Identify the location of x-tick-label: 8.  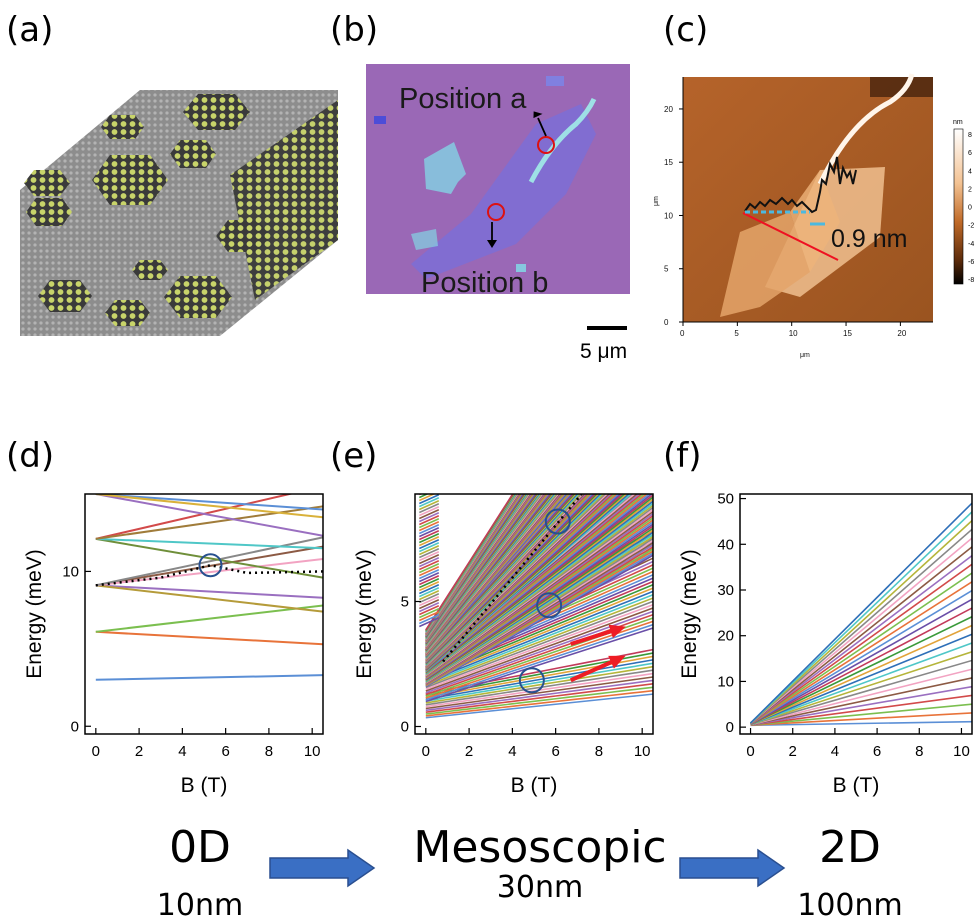
(599, 751).